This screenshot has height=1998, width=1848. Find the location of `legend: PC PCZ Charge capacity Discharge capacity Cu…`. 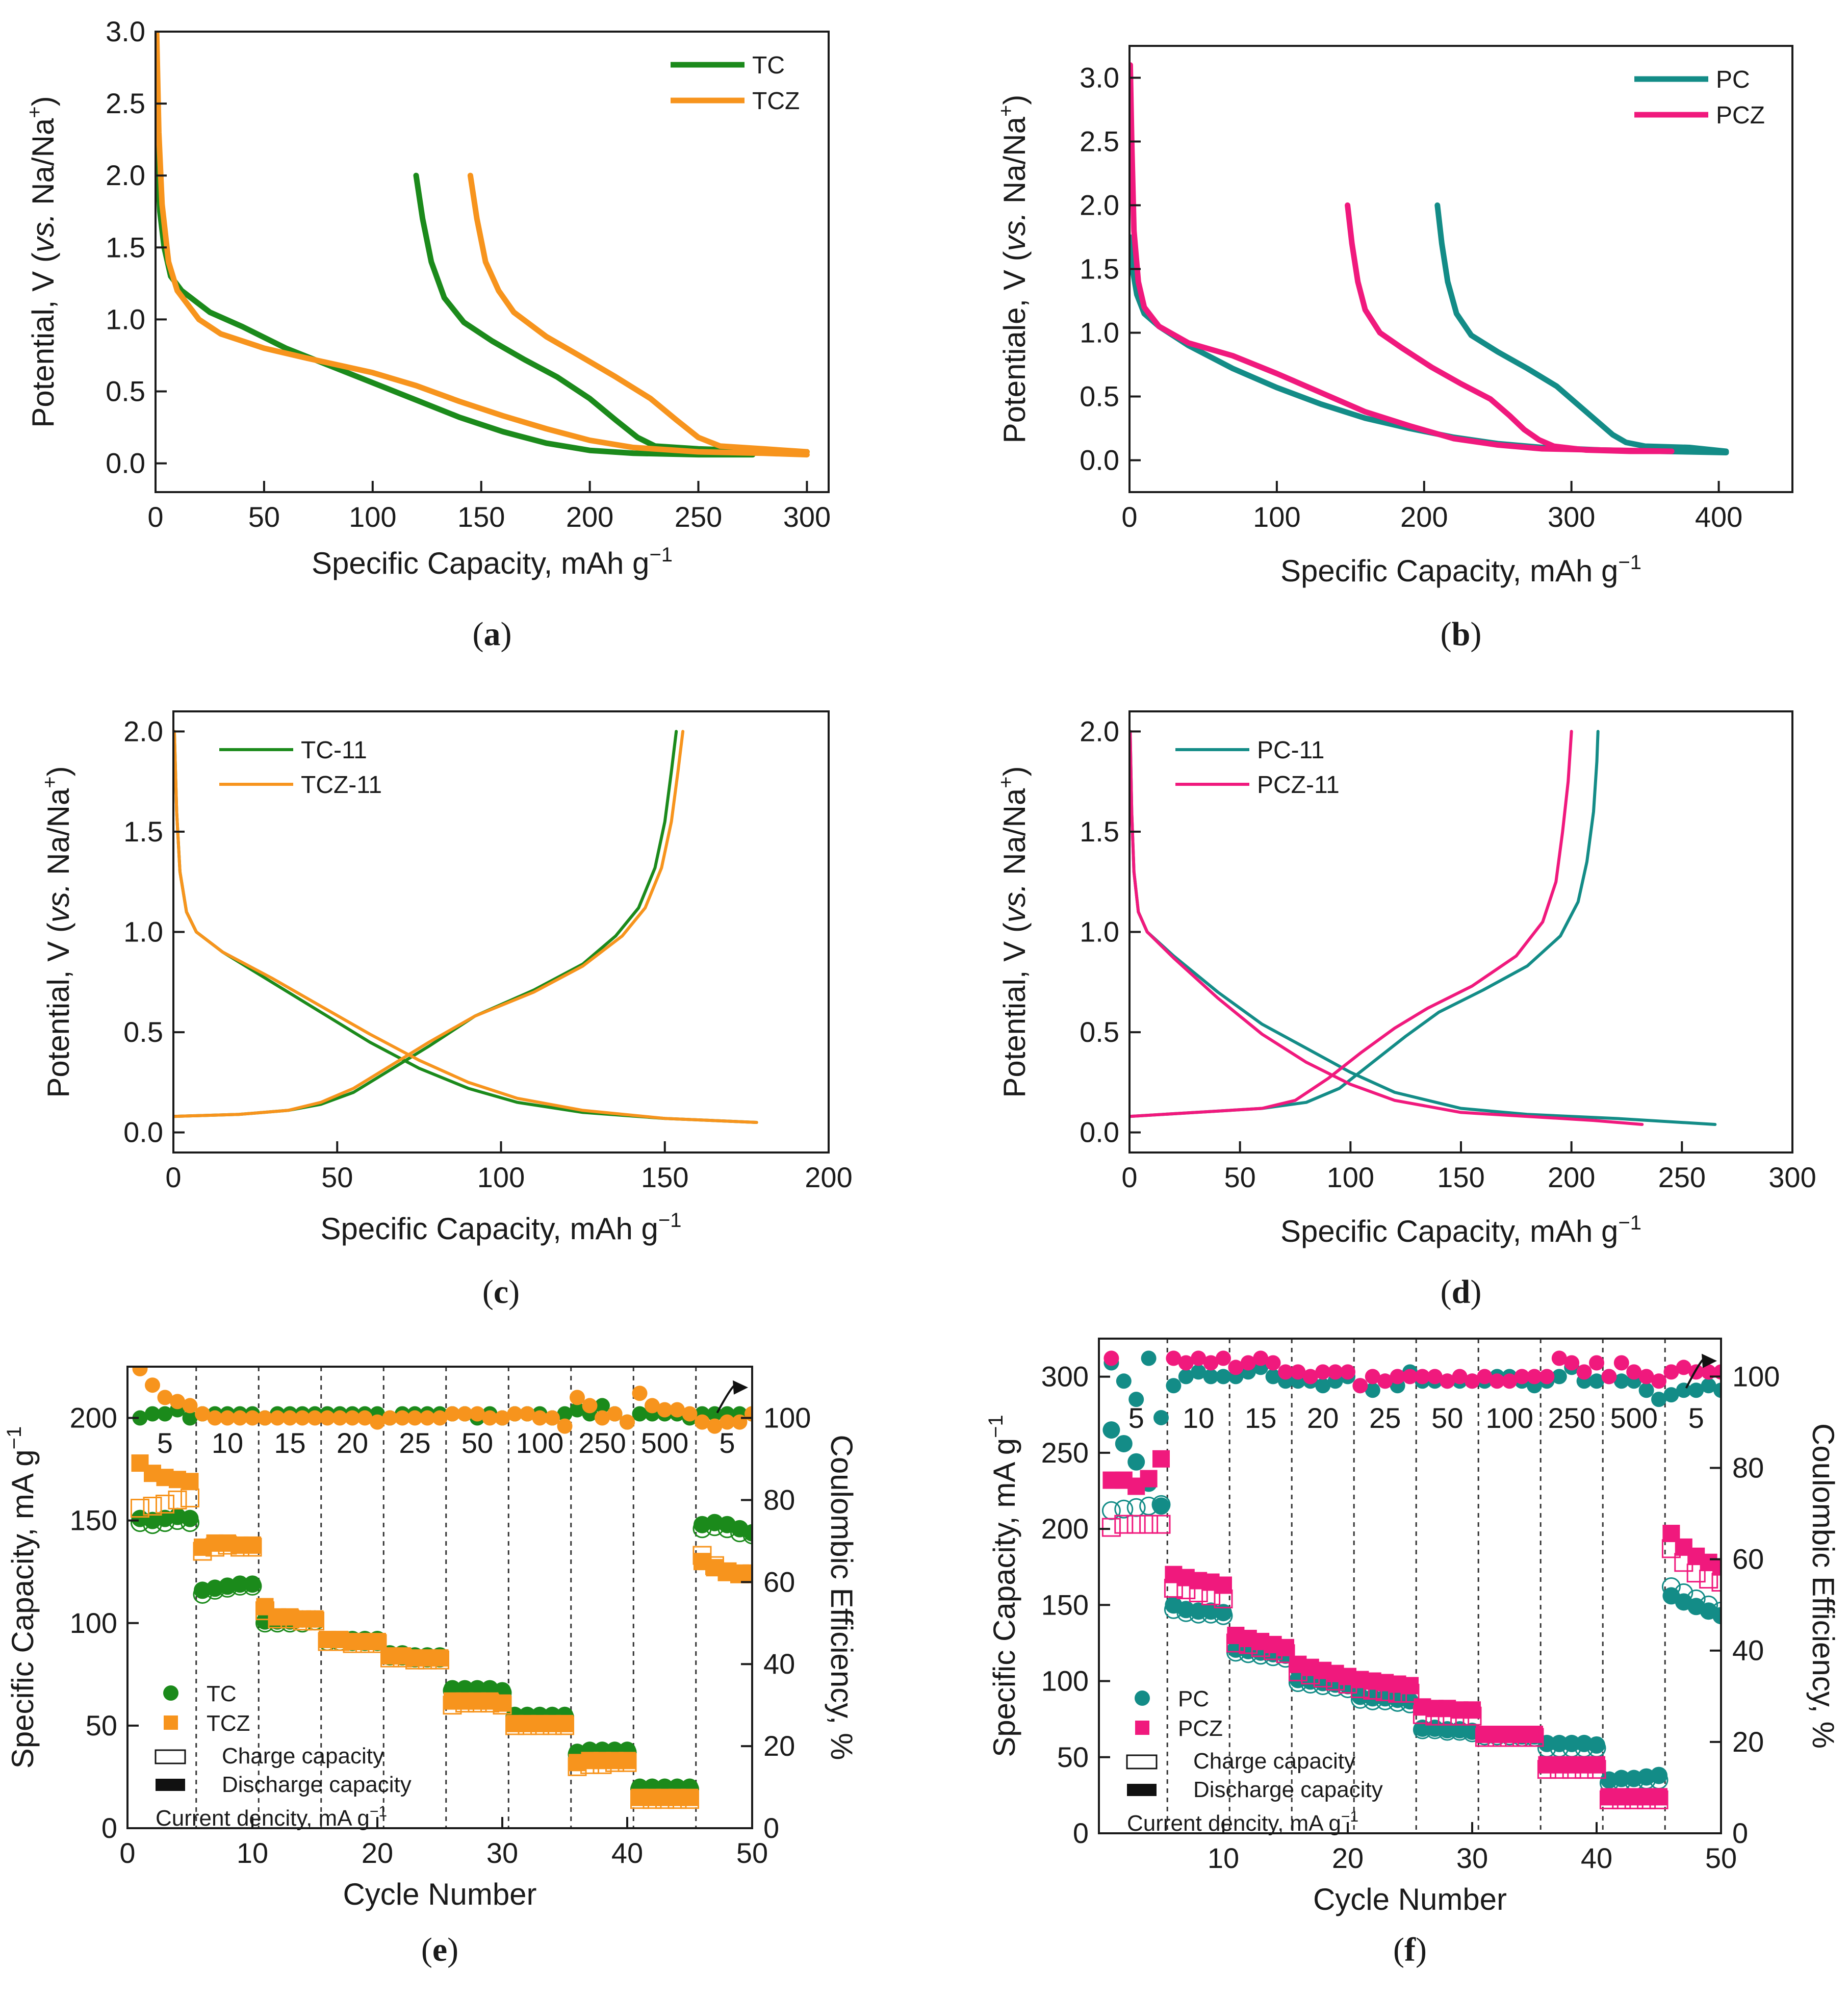

legend: PC PCZ Charge capacity Discharge capacity Cu… is located at coordinates (1255, 1761).